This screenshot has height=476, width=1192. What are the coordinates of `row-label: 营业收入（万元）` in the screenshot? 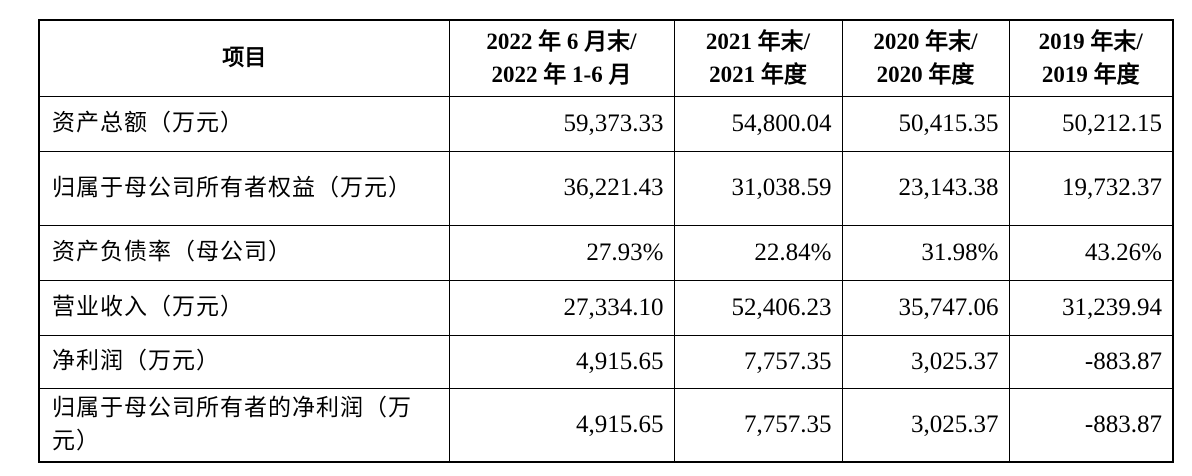 It's located at (244, 307).